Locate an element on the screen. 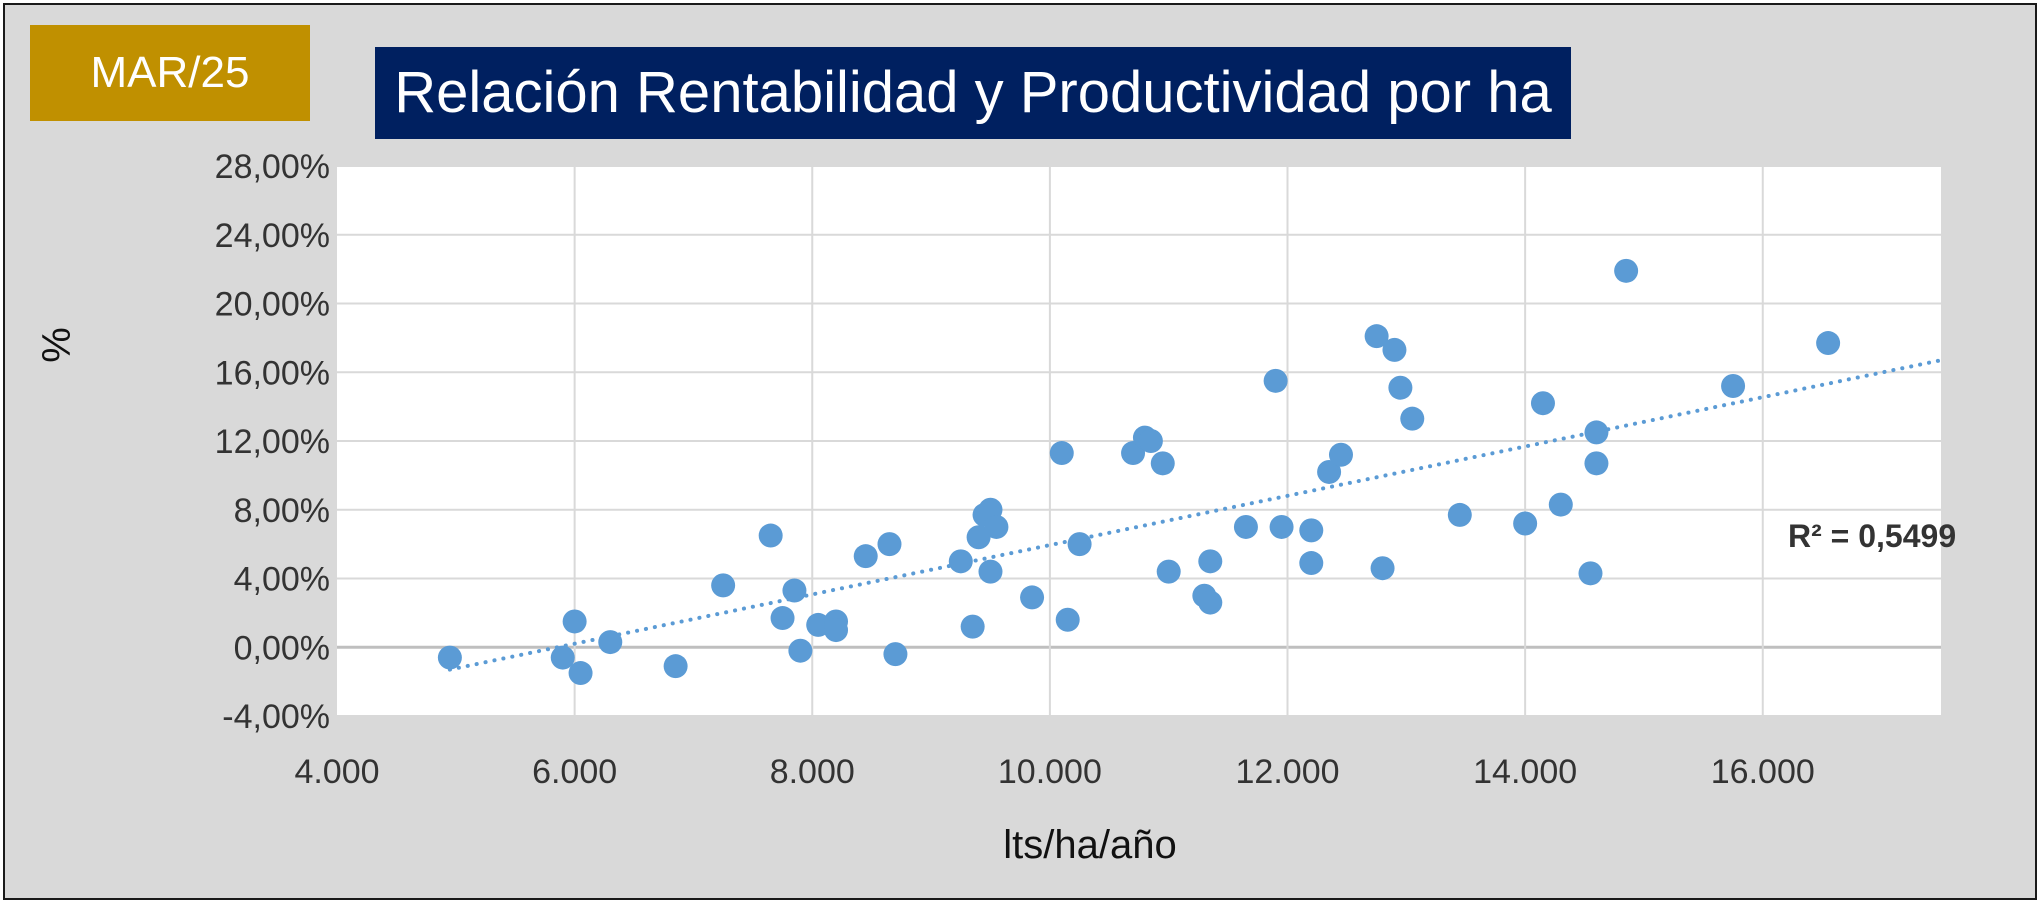  y-tick-label: 28,00% is located at coordinates (272, 167).